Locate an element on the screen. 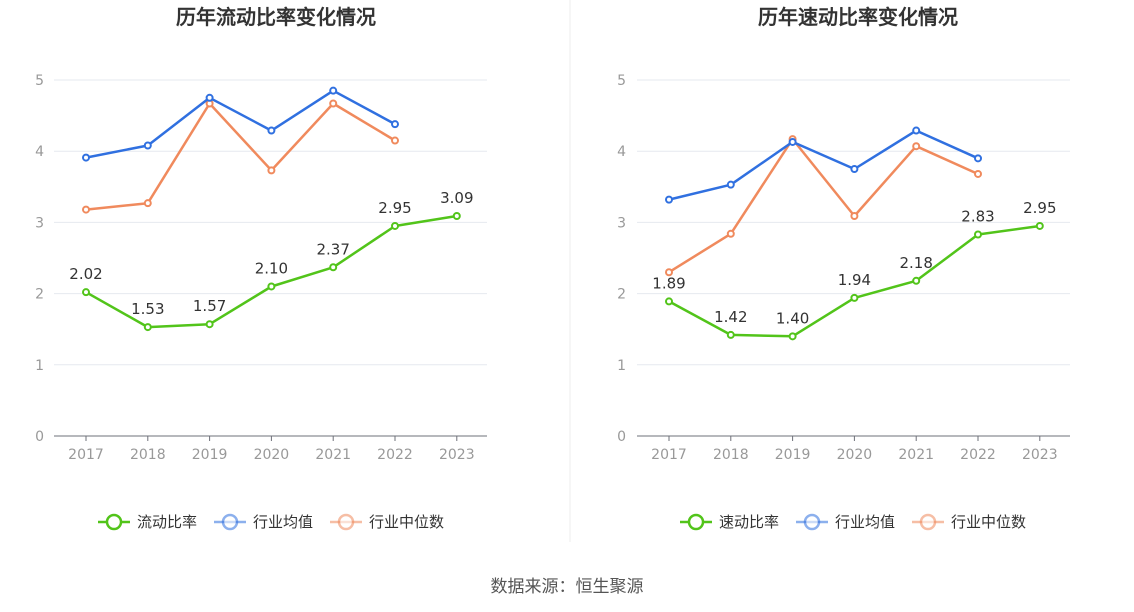 The image size is (1134, 612). x-tick-label: 2017 is located at coordinates (669, 455).